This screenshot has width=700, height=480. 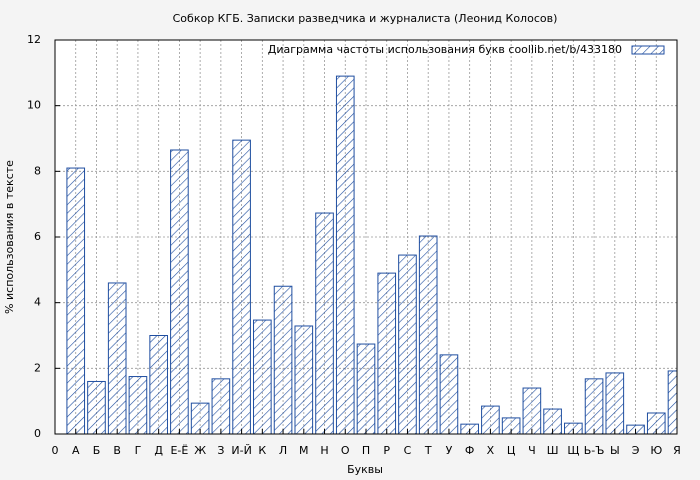 I want to click on x-tick-label: И-Й, so click(x=241, y=450).